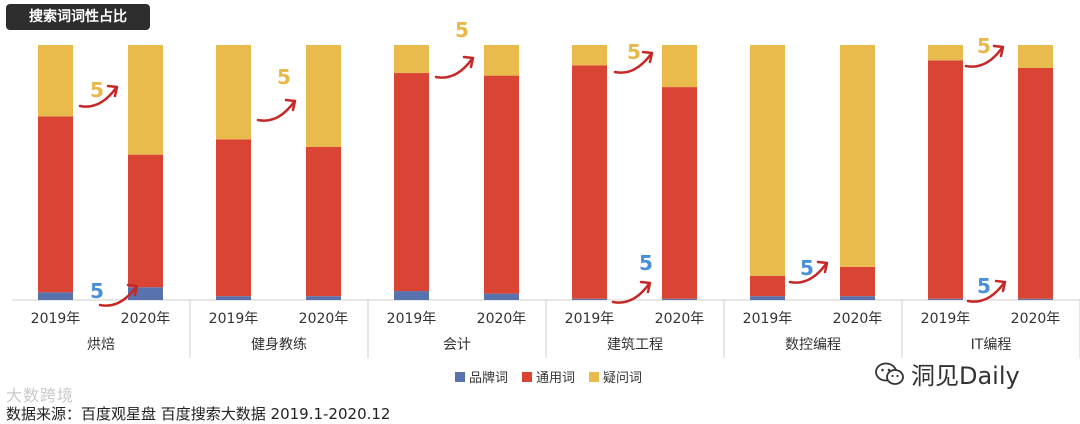  Describe the element at coordinates (460, 376) in the screenshot. I see `legend-swatch-brand` at that location.